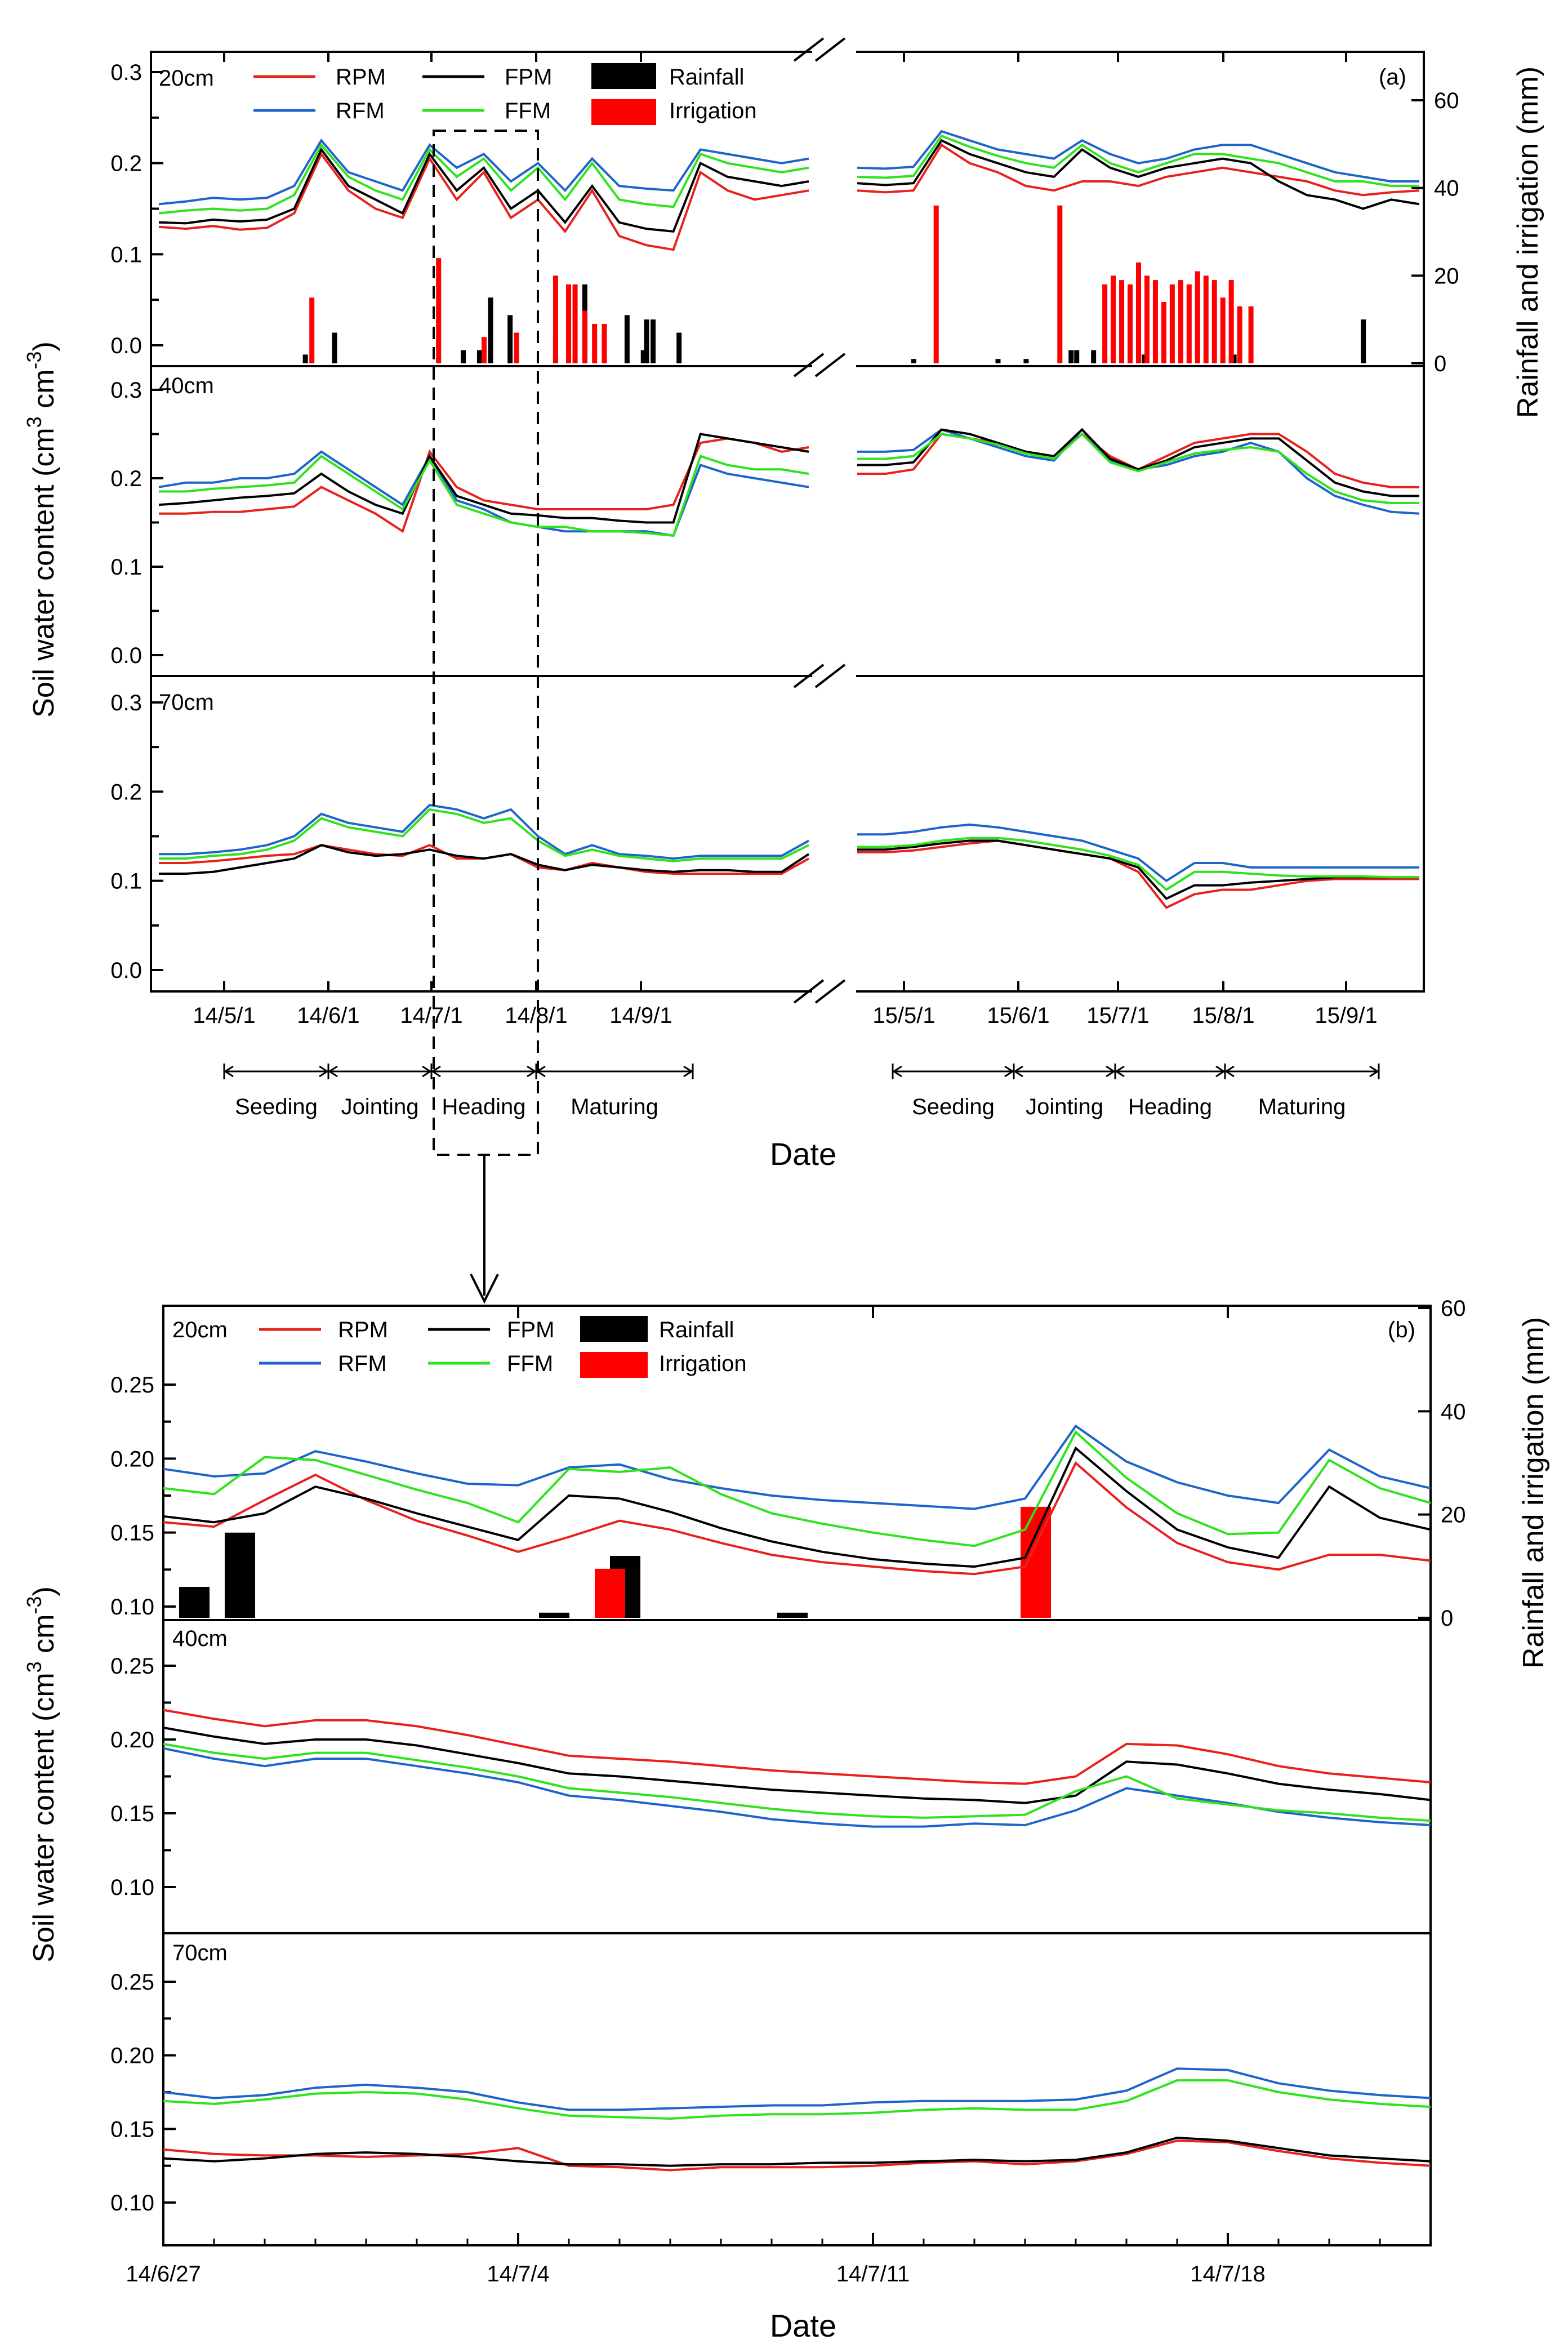 Image resolution: width=1568 pixels, height=2349 pixels. What do you see at coordinates (132, 1385) in the screenshot?
I see `y-tick-label: 0.25` at bounding box center [132, 1385].